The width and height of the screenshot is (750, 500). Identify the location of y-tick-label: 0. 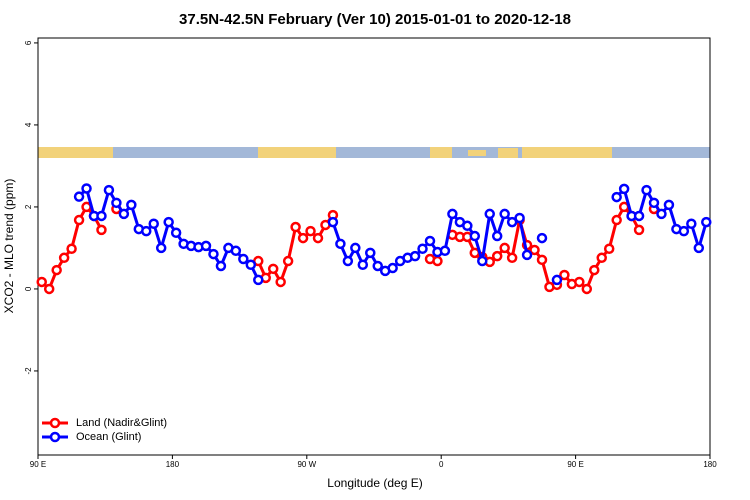
(28, 288).